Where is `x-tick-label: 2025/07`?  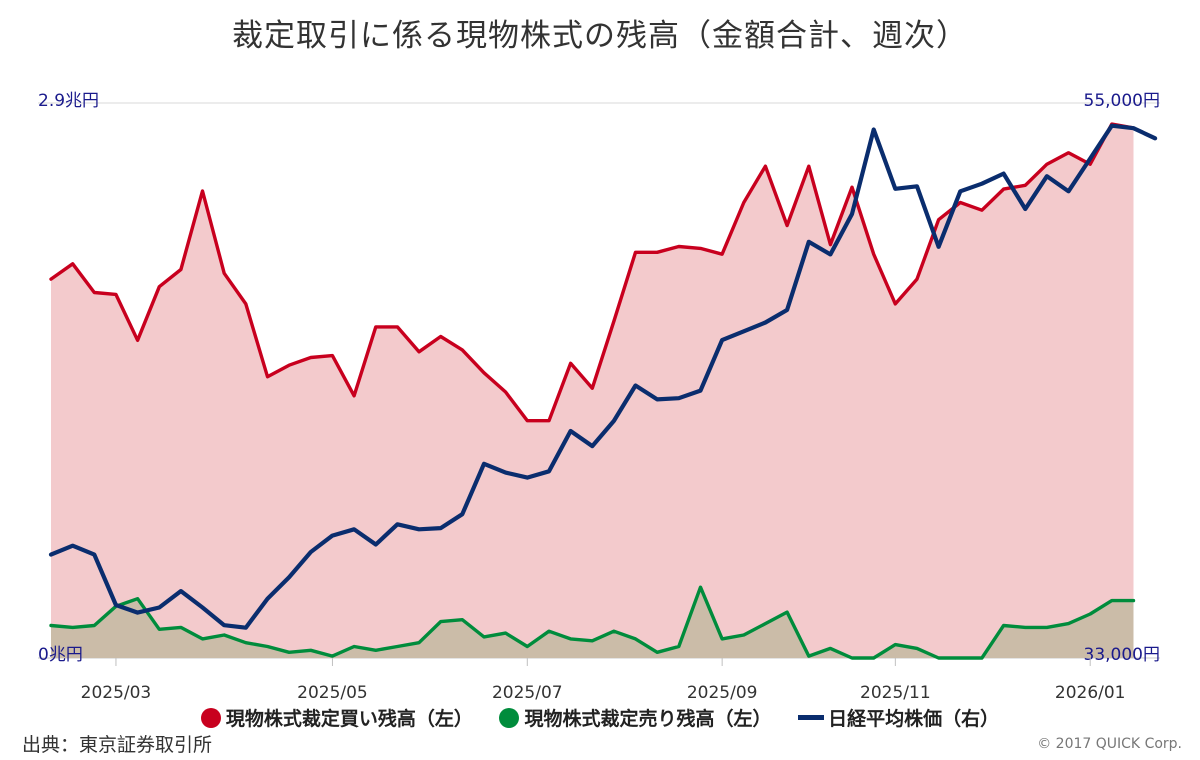 x-tick-label: 2025/07 is located at coordinates (527, 693).